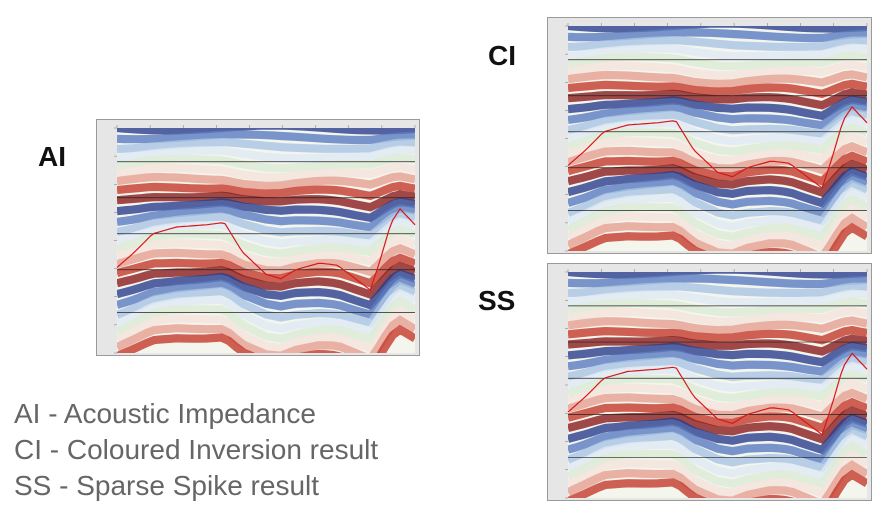  What do you see at coordinates (497, 300) in the screenshot?
I see `panel-label-ss: SS` at bounding box center [497, 300].